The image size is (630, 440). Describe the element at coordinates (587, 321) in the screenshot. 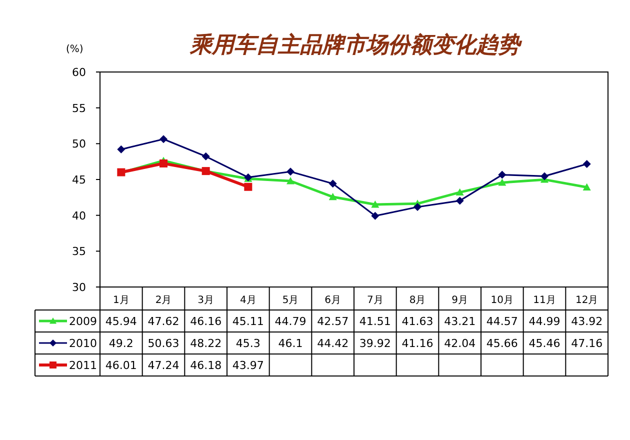

I see `data-label: 43.92` at that location.